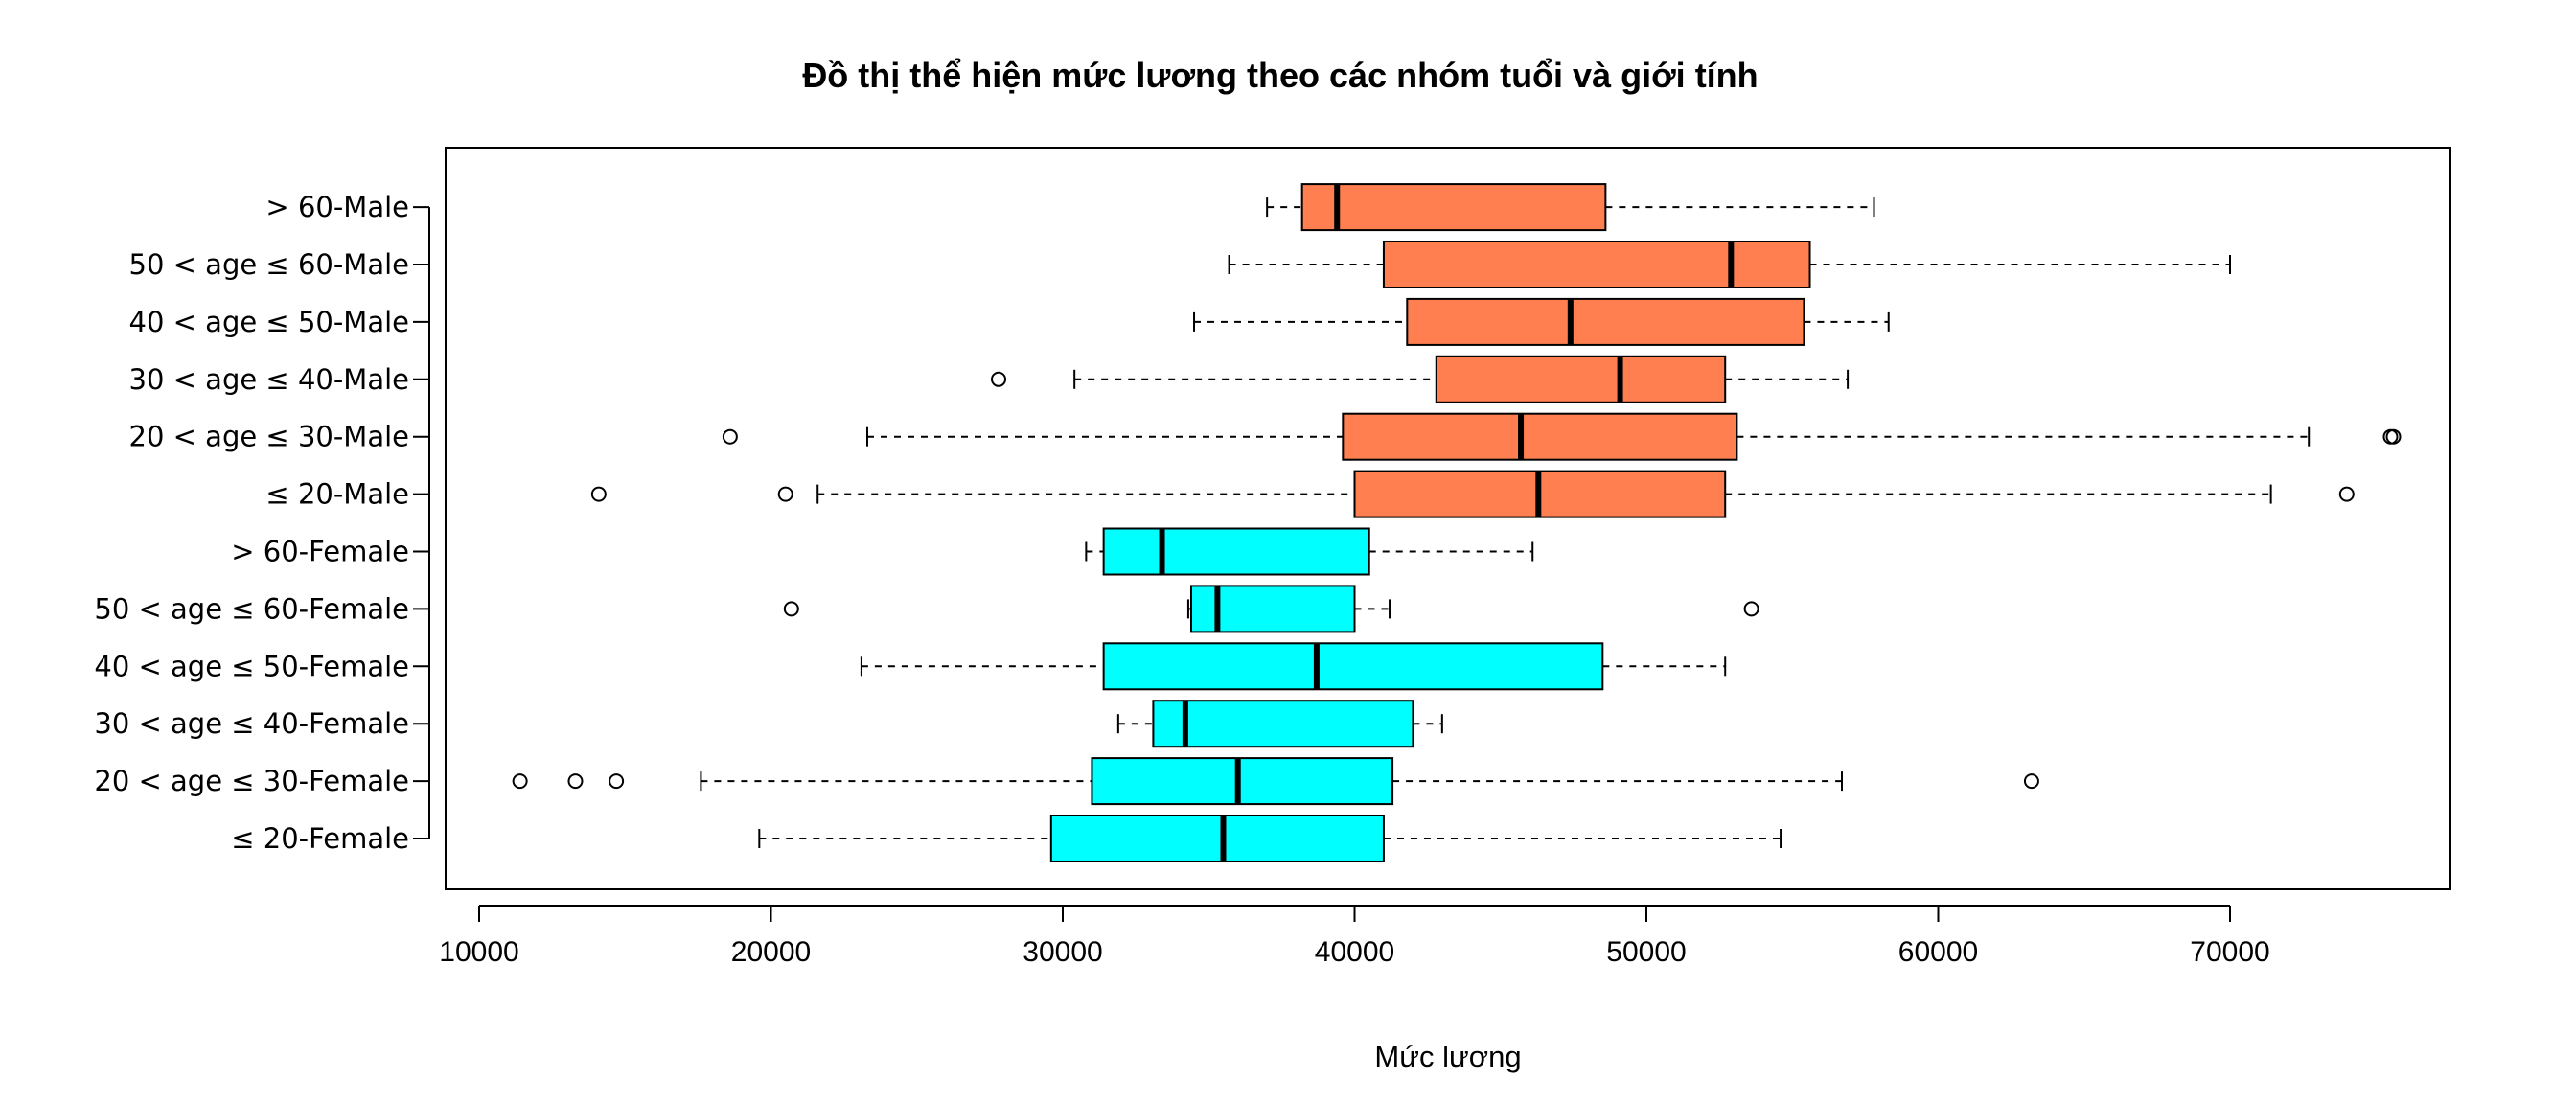 This screenshot has height=1104, width=2576. I want to click on x-tick-label: 10000, so click(478, 952).